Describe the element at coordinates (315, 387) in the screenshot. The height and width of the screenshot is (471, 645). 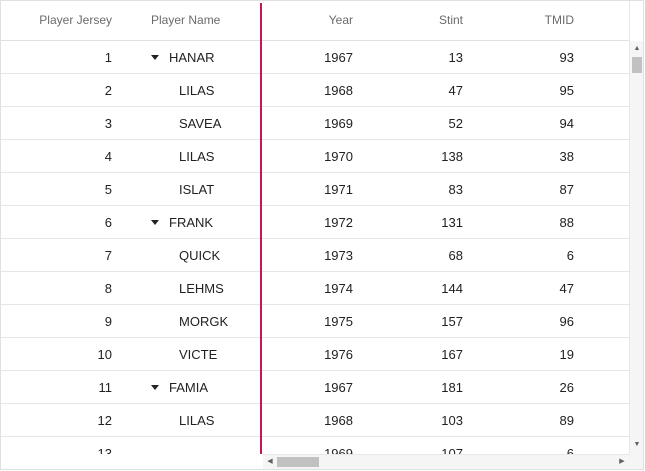
I see `table-row: 11 FAMIA 1967 181 26` at that location.